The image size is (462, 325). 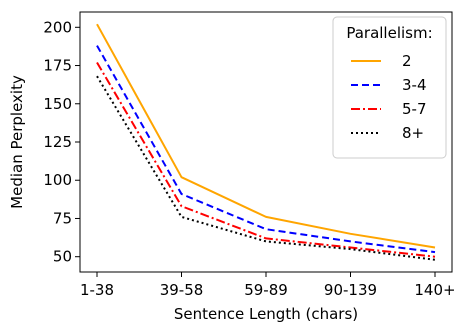 I want to click on y-axis-ticks: 50 75 100 125 150 175 200, so click(x=61, y=142).